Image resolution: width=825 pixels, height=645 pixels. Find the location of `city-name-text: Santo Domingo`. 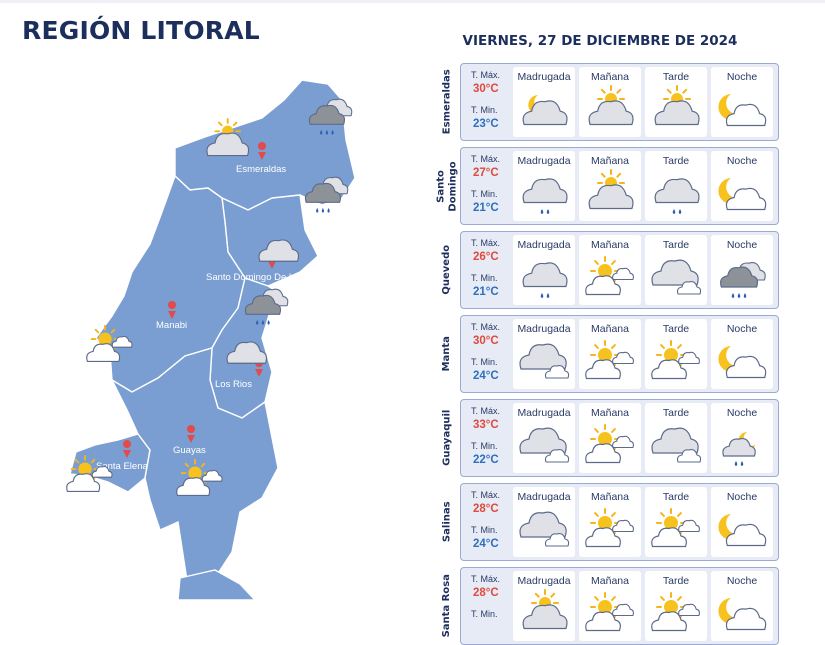

city-name-text: Santo Domingo is located at coordinates (447, 186).